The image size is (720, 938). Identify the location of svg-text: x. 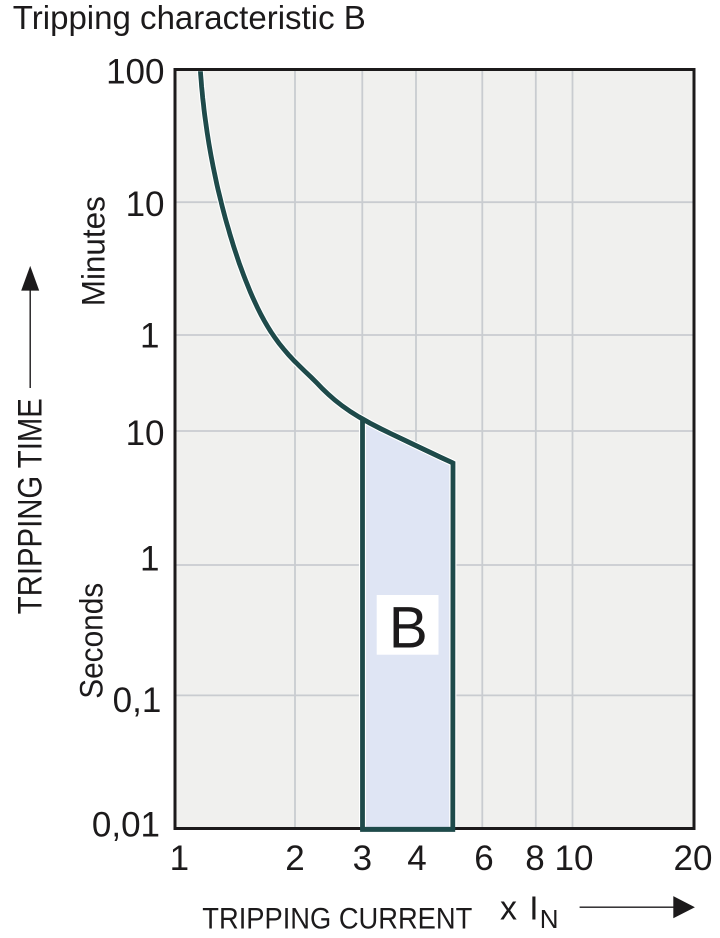
(508, 909).